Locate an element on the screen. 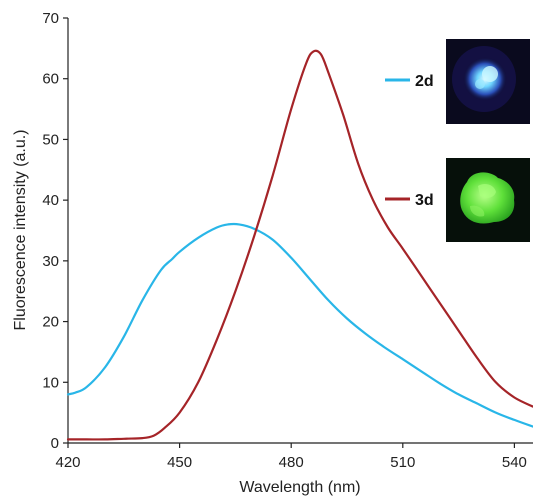  green-fluorescence-photo is located at coordinates (488, 200).